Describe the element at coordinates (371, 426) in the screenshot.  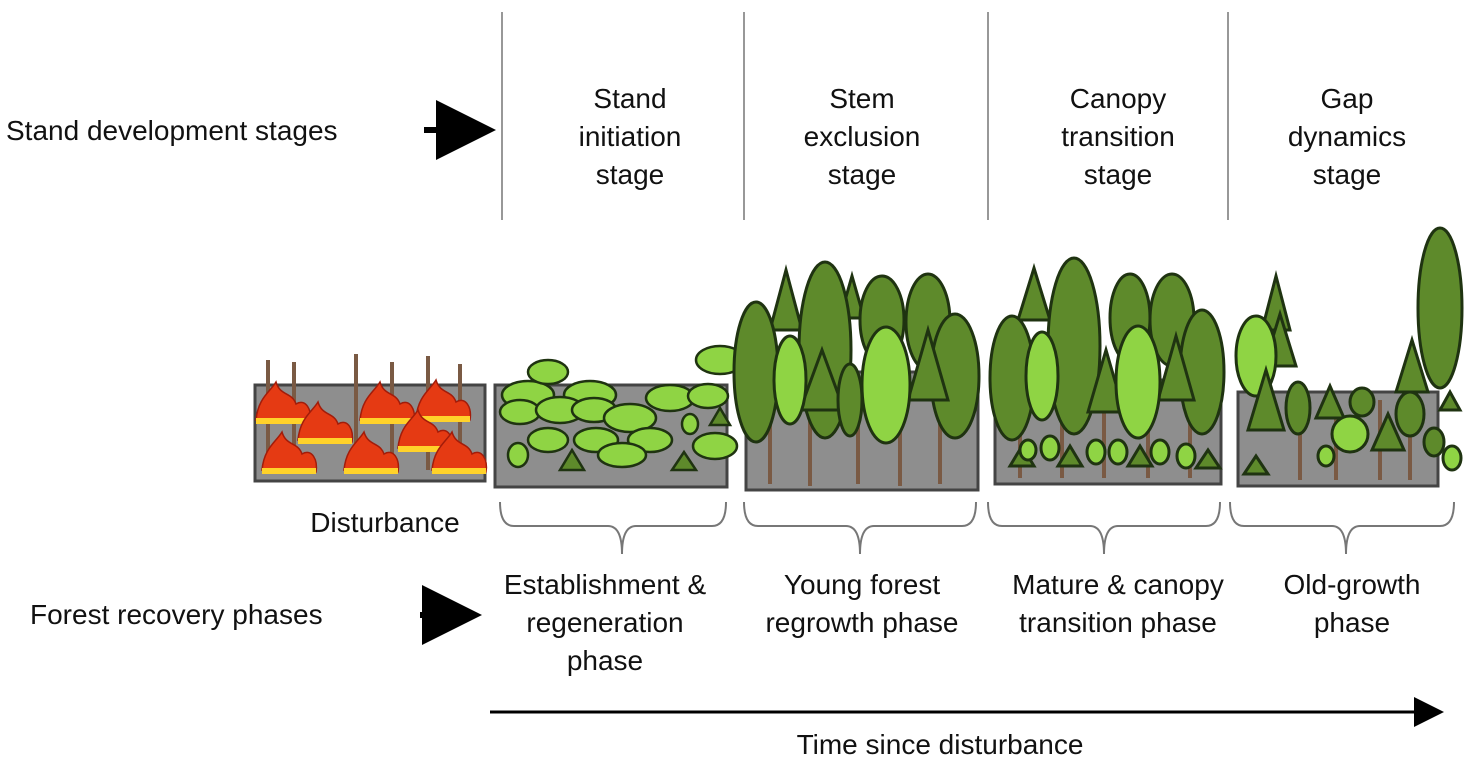
I see `fire-cluster` at that location.